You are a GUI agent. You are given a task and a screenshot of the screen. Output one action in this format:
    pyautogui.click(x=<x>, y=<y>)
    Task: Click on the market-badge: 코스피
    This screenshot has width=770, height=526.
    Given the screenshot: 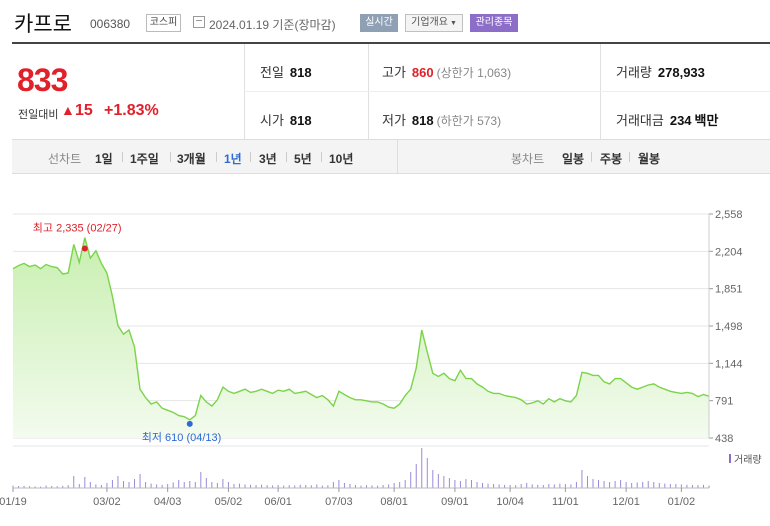 What is the action you would take?
    pyautogui.click(x=163, y=23)
    